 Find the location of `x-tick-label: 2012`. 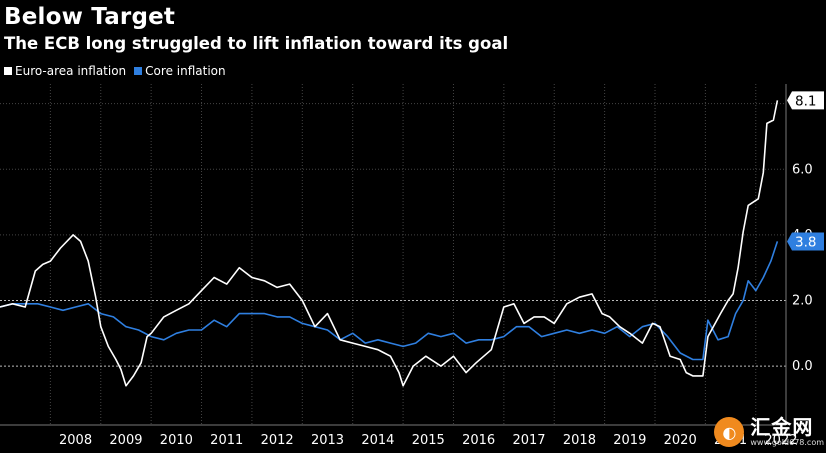

x-tick-label: 2012 is located at coordinates (277, 440).